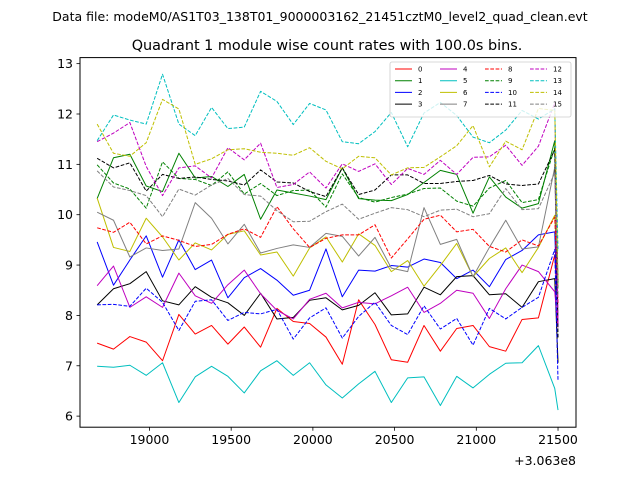 The width and height of the screenshot is (640, 480). I want to click on x-tick-label: 19000, so click(150, 439).